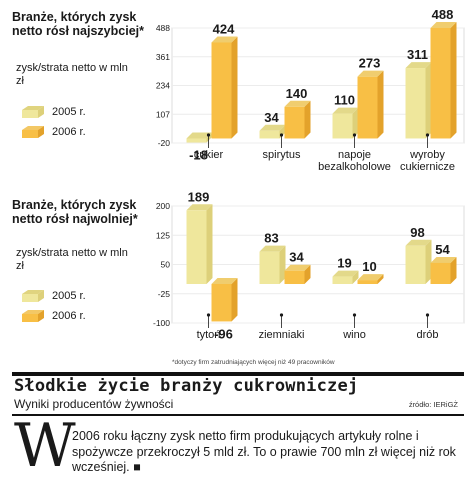  What do you see at coordinates (72, 74) in the screenshot?
I see `top-chart-unit: zysk/strata netto w mln zł` at bounding box center [72, 74].